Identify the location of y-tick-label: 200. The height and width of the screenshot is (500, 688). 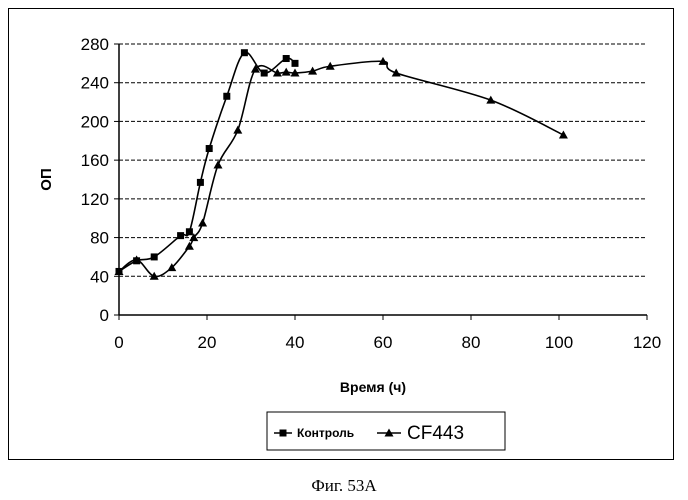
(95, 121).